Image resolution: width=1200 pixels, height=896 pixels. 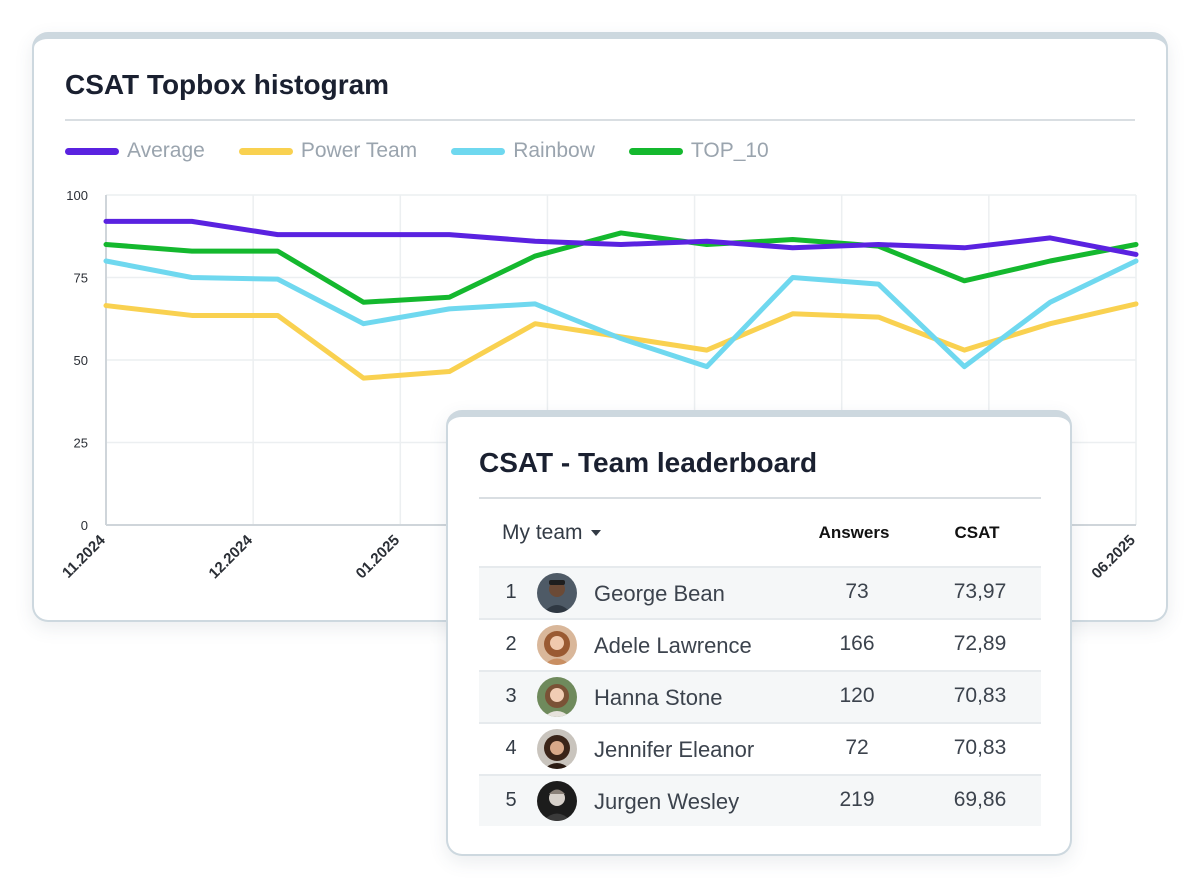 I want to click on table-row: 5 Jurgen Wesley 219 69,86, so click(x=760, y=800).